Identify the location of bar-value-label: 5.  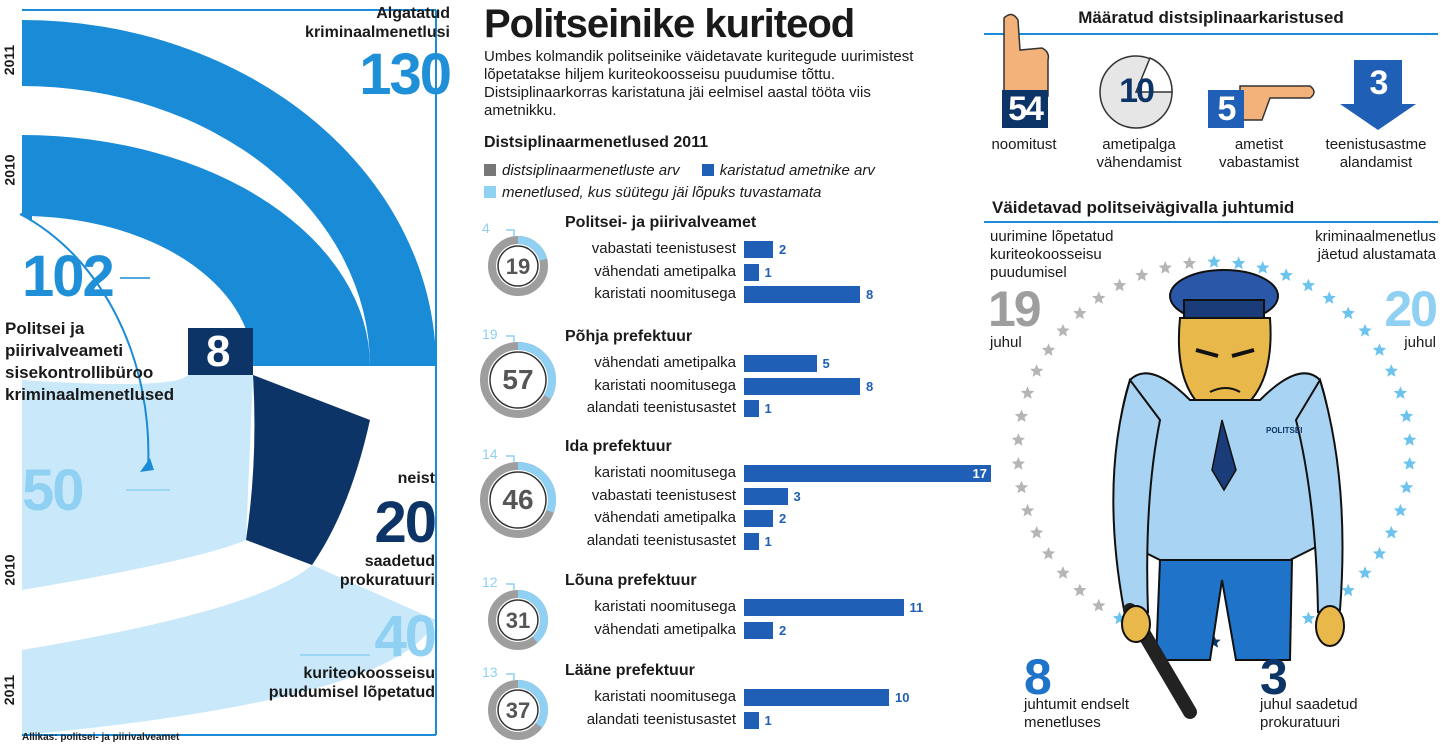
(826, 363).